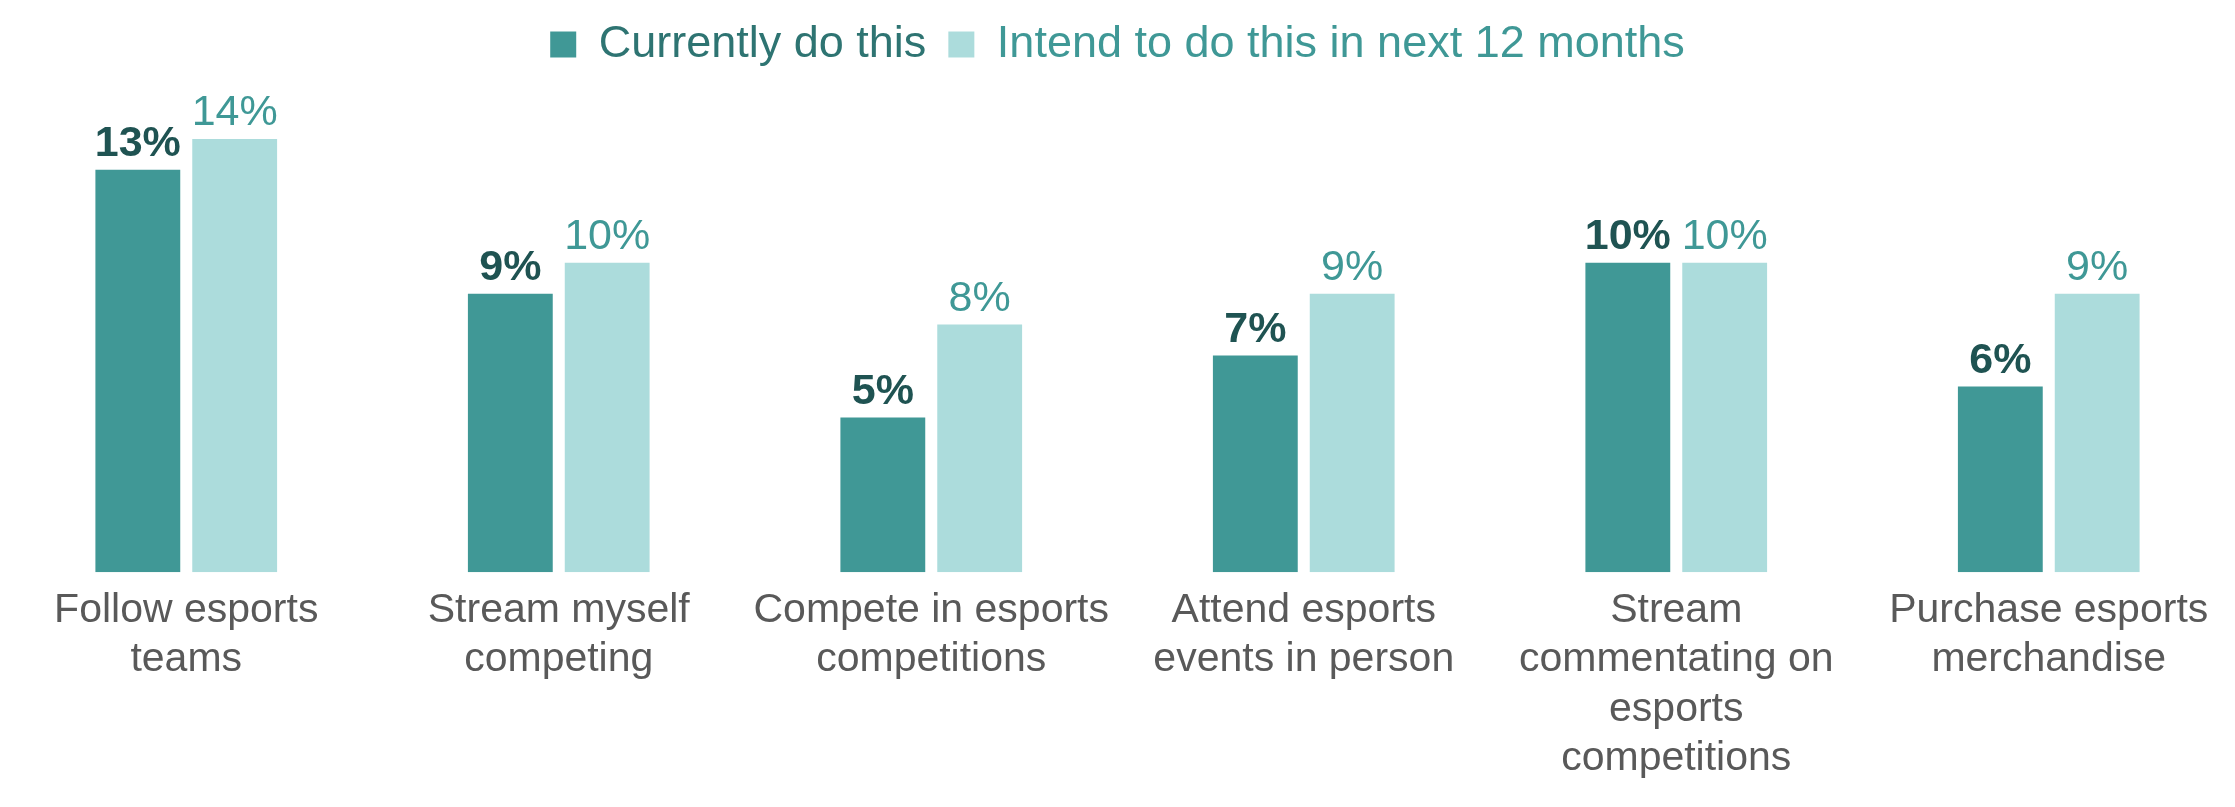 The width and height of the screenshot is (2235, 807). Describe the element at coordinates (137, 141) in the screenshot. I see `data-label: 13%` at that location.